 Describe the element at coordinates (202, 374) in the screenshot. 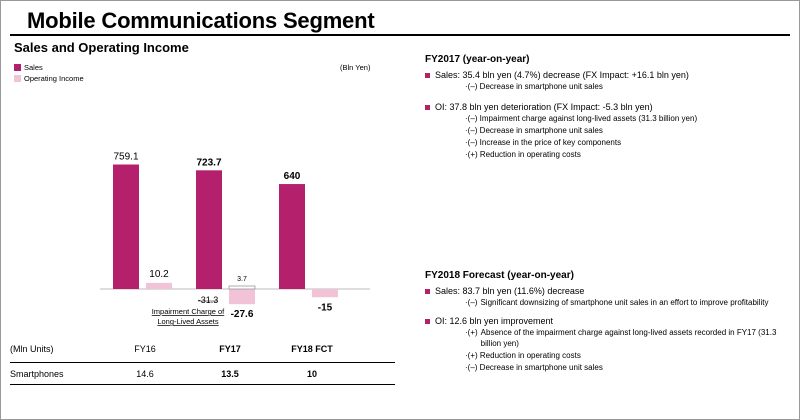

I see `table-row: Smartphones 14.6 13.5 10` at that location.